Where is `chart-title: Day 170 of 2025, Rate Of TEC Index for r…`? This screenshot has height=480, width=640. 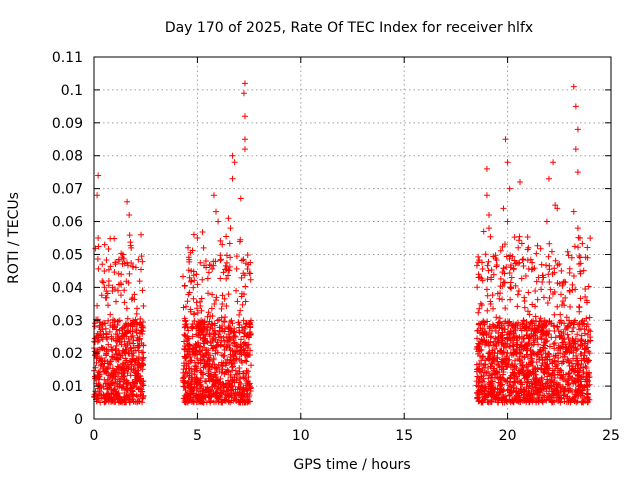 chart-title: Day 170 of 2025, Rate Of TEC Index for r… is located at coordinates (349, 28).